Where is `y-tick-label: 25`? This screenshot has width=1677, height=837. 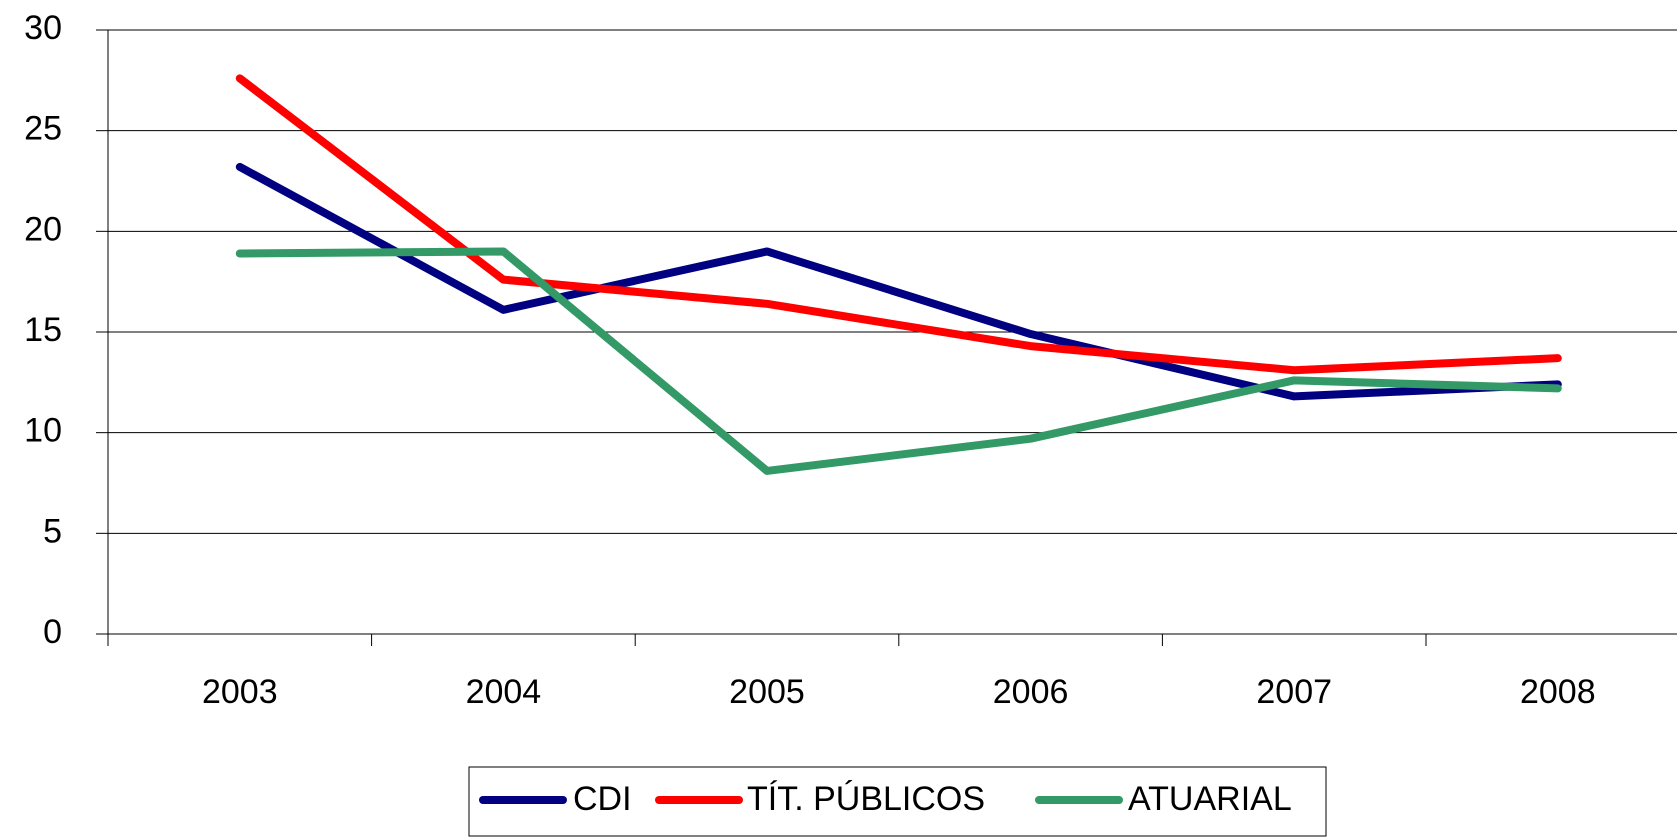 y-tick-label: 25 is located at coordinates (43, 129).